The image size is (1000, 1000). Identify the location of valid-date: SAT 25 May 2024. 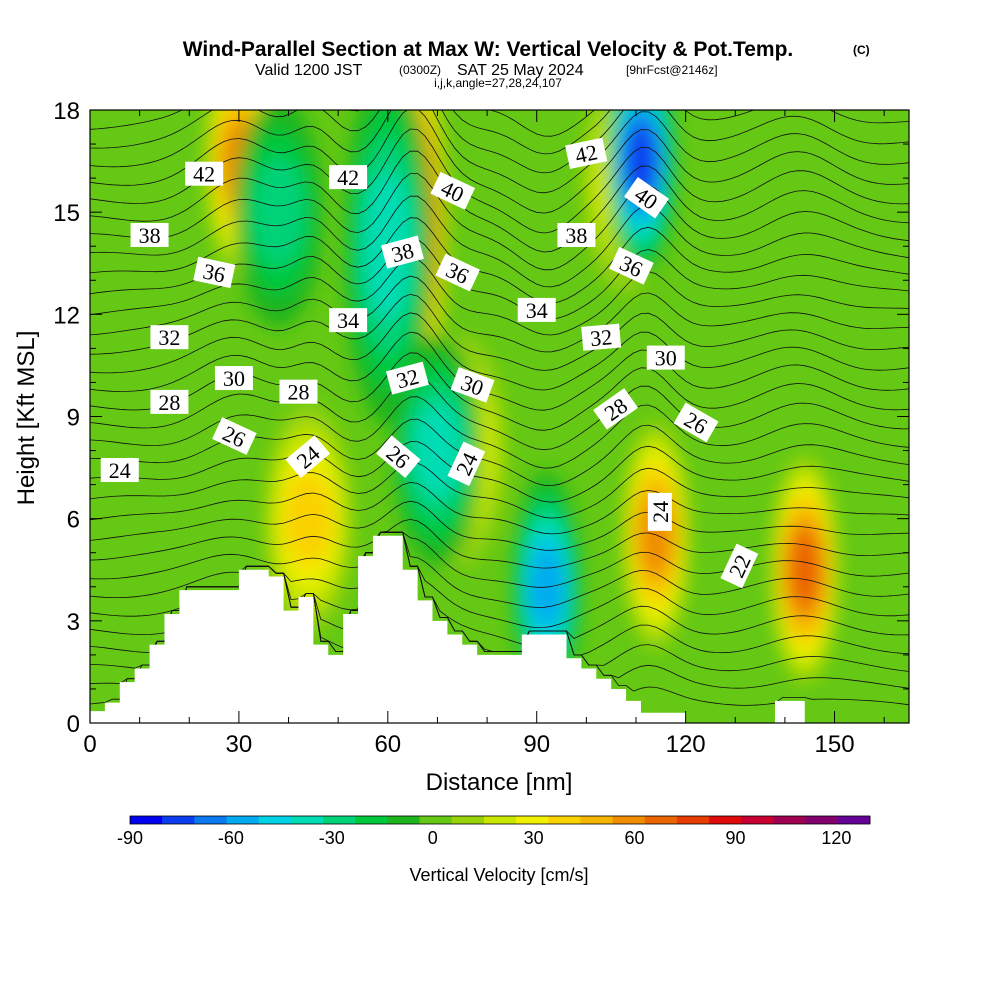
(520, 70).